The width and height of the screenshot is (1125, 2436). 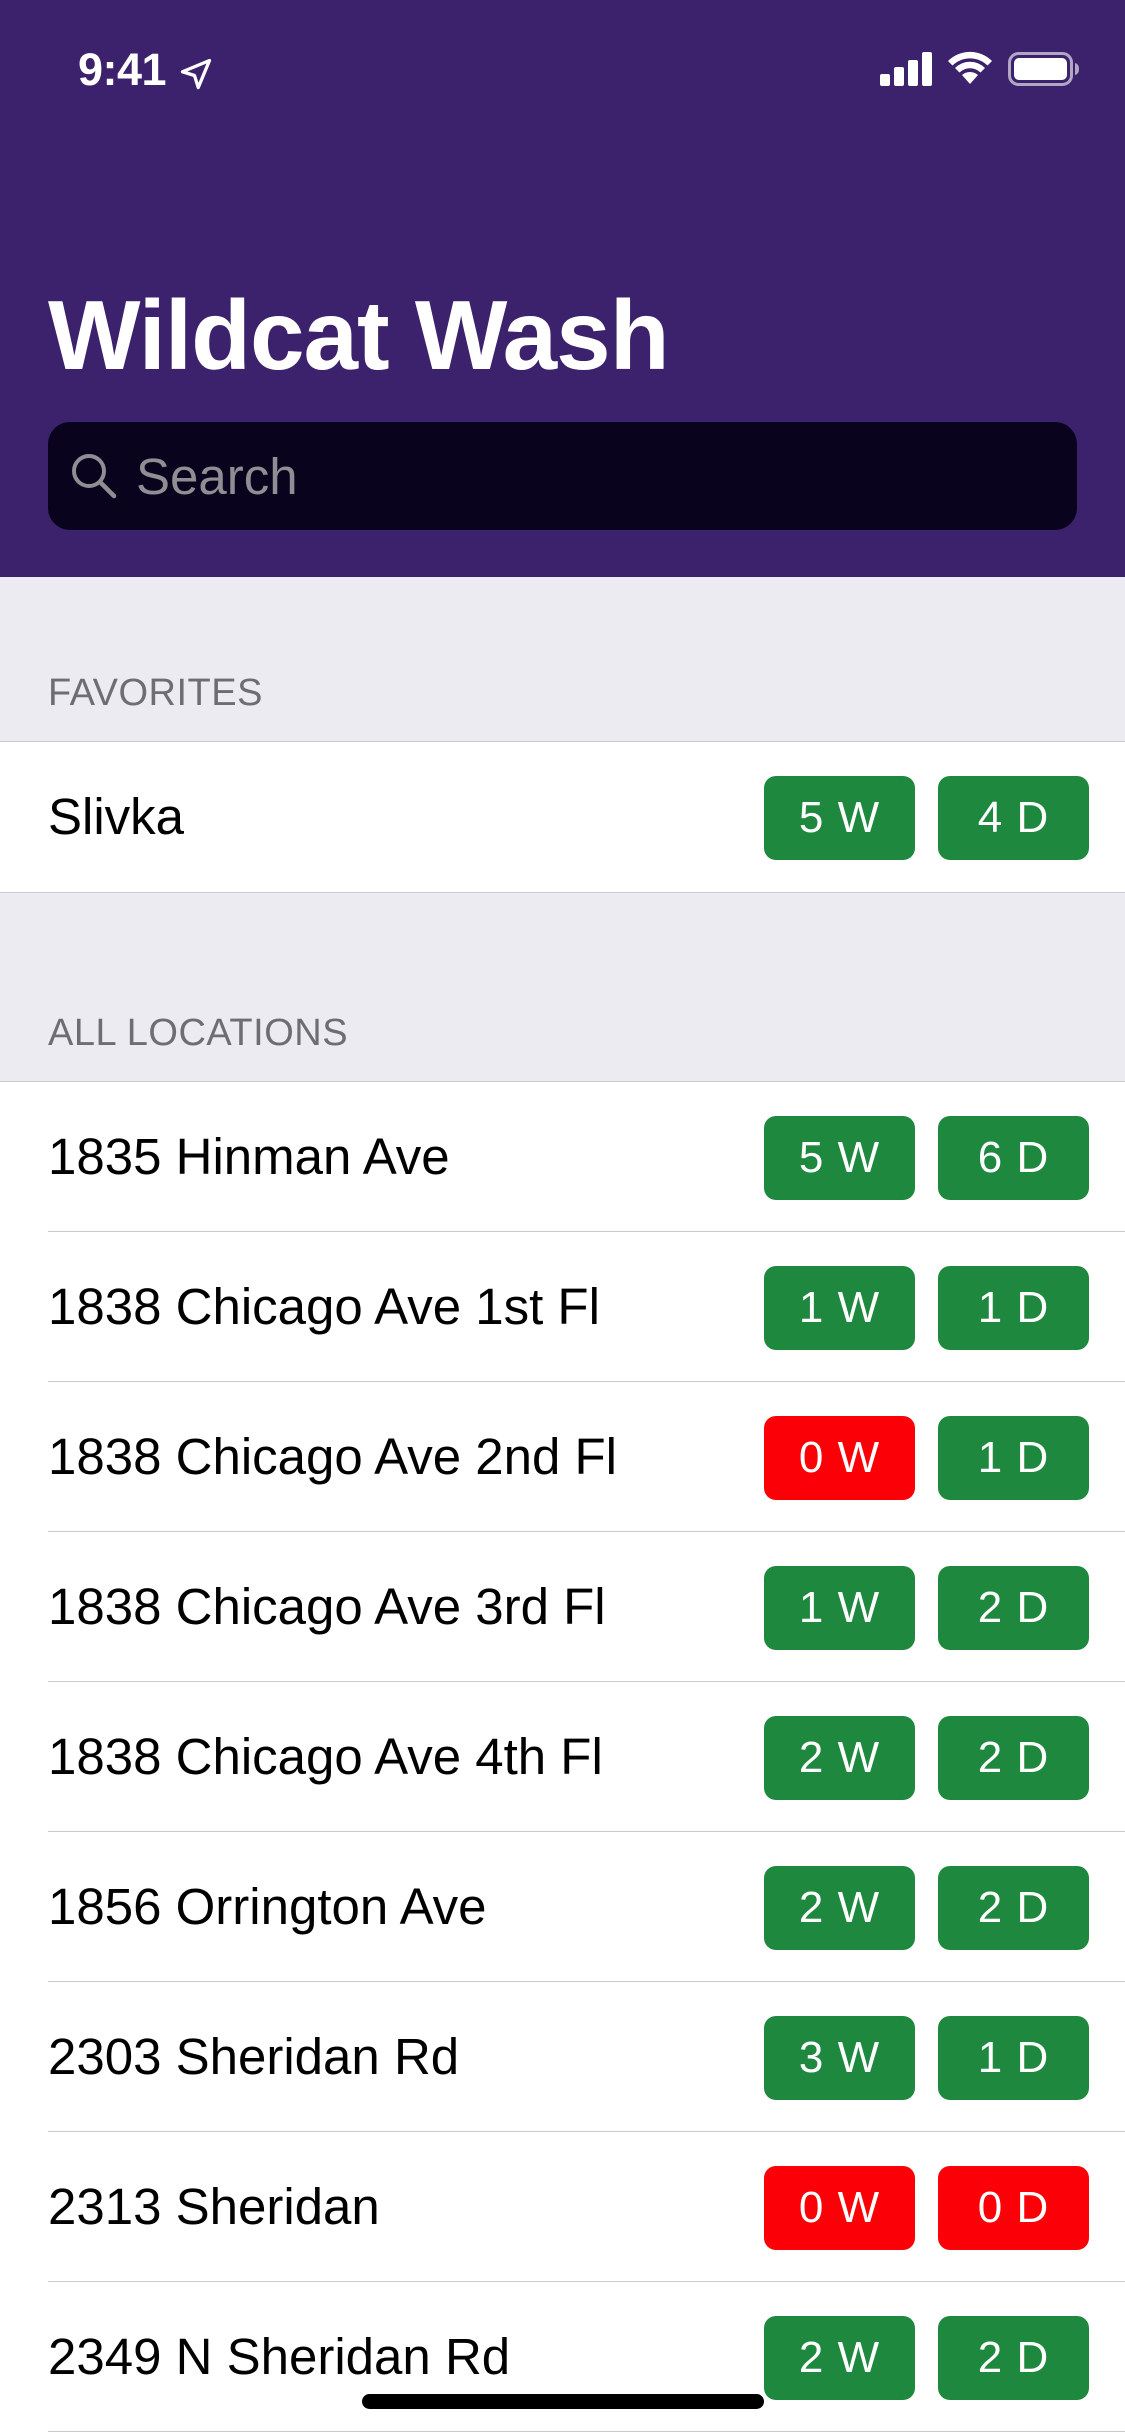 I want to click on search-input, so click(x=586, y=476).